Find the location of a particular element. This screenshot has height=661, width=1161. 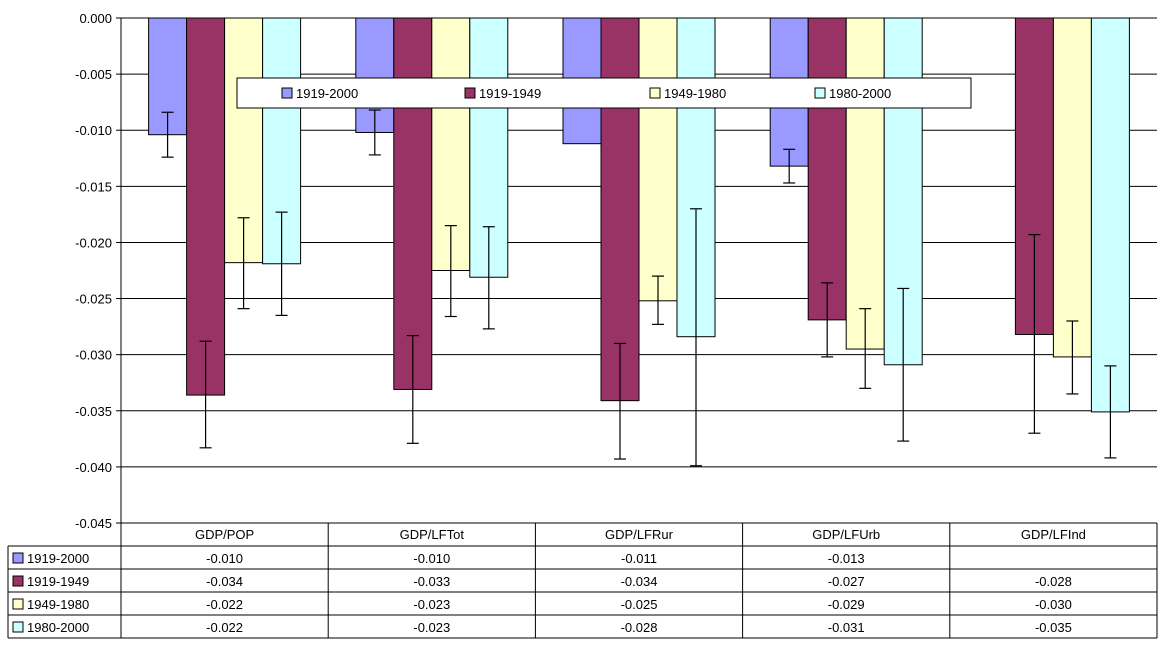

legend-box is located at coordinates (604, 93).